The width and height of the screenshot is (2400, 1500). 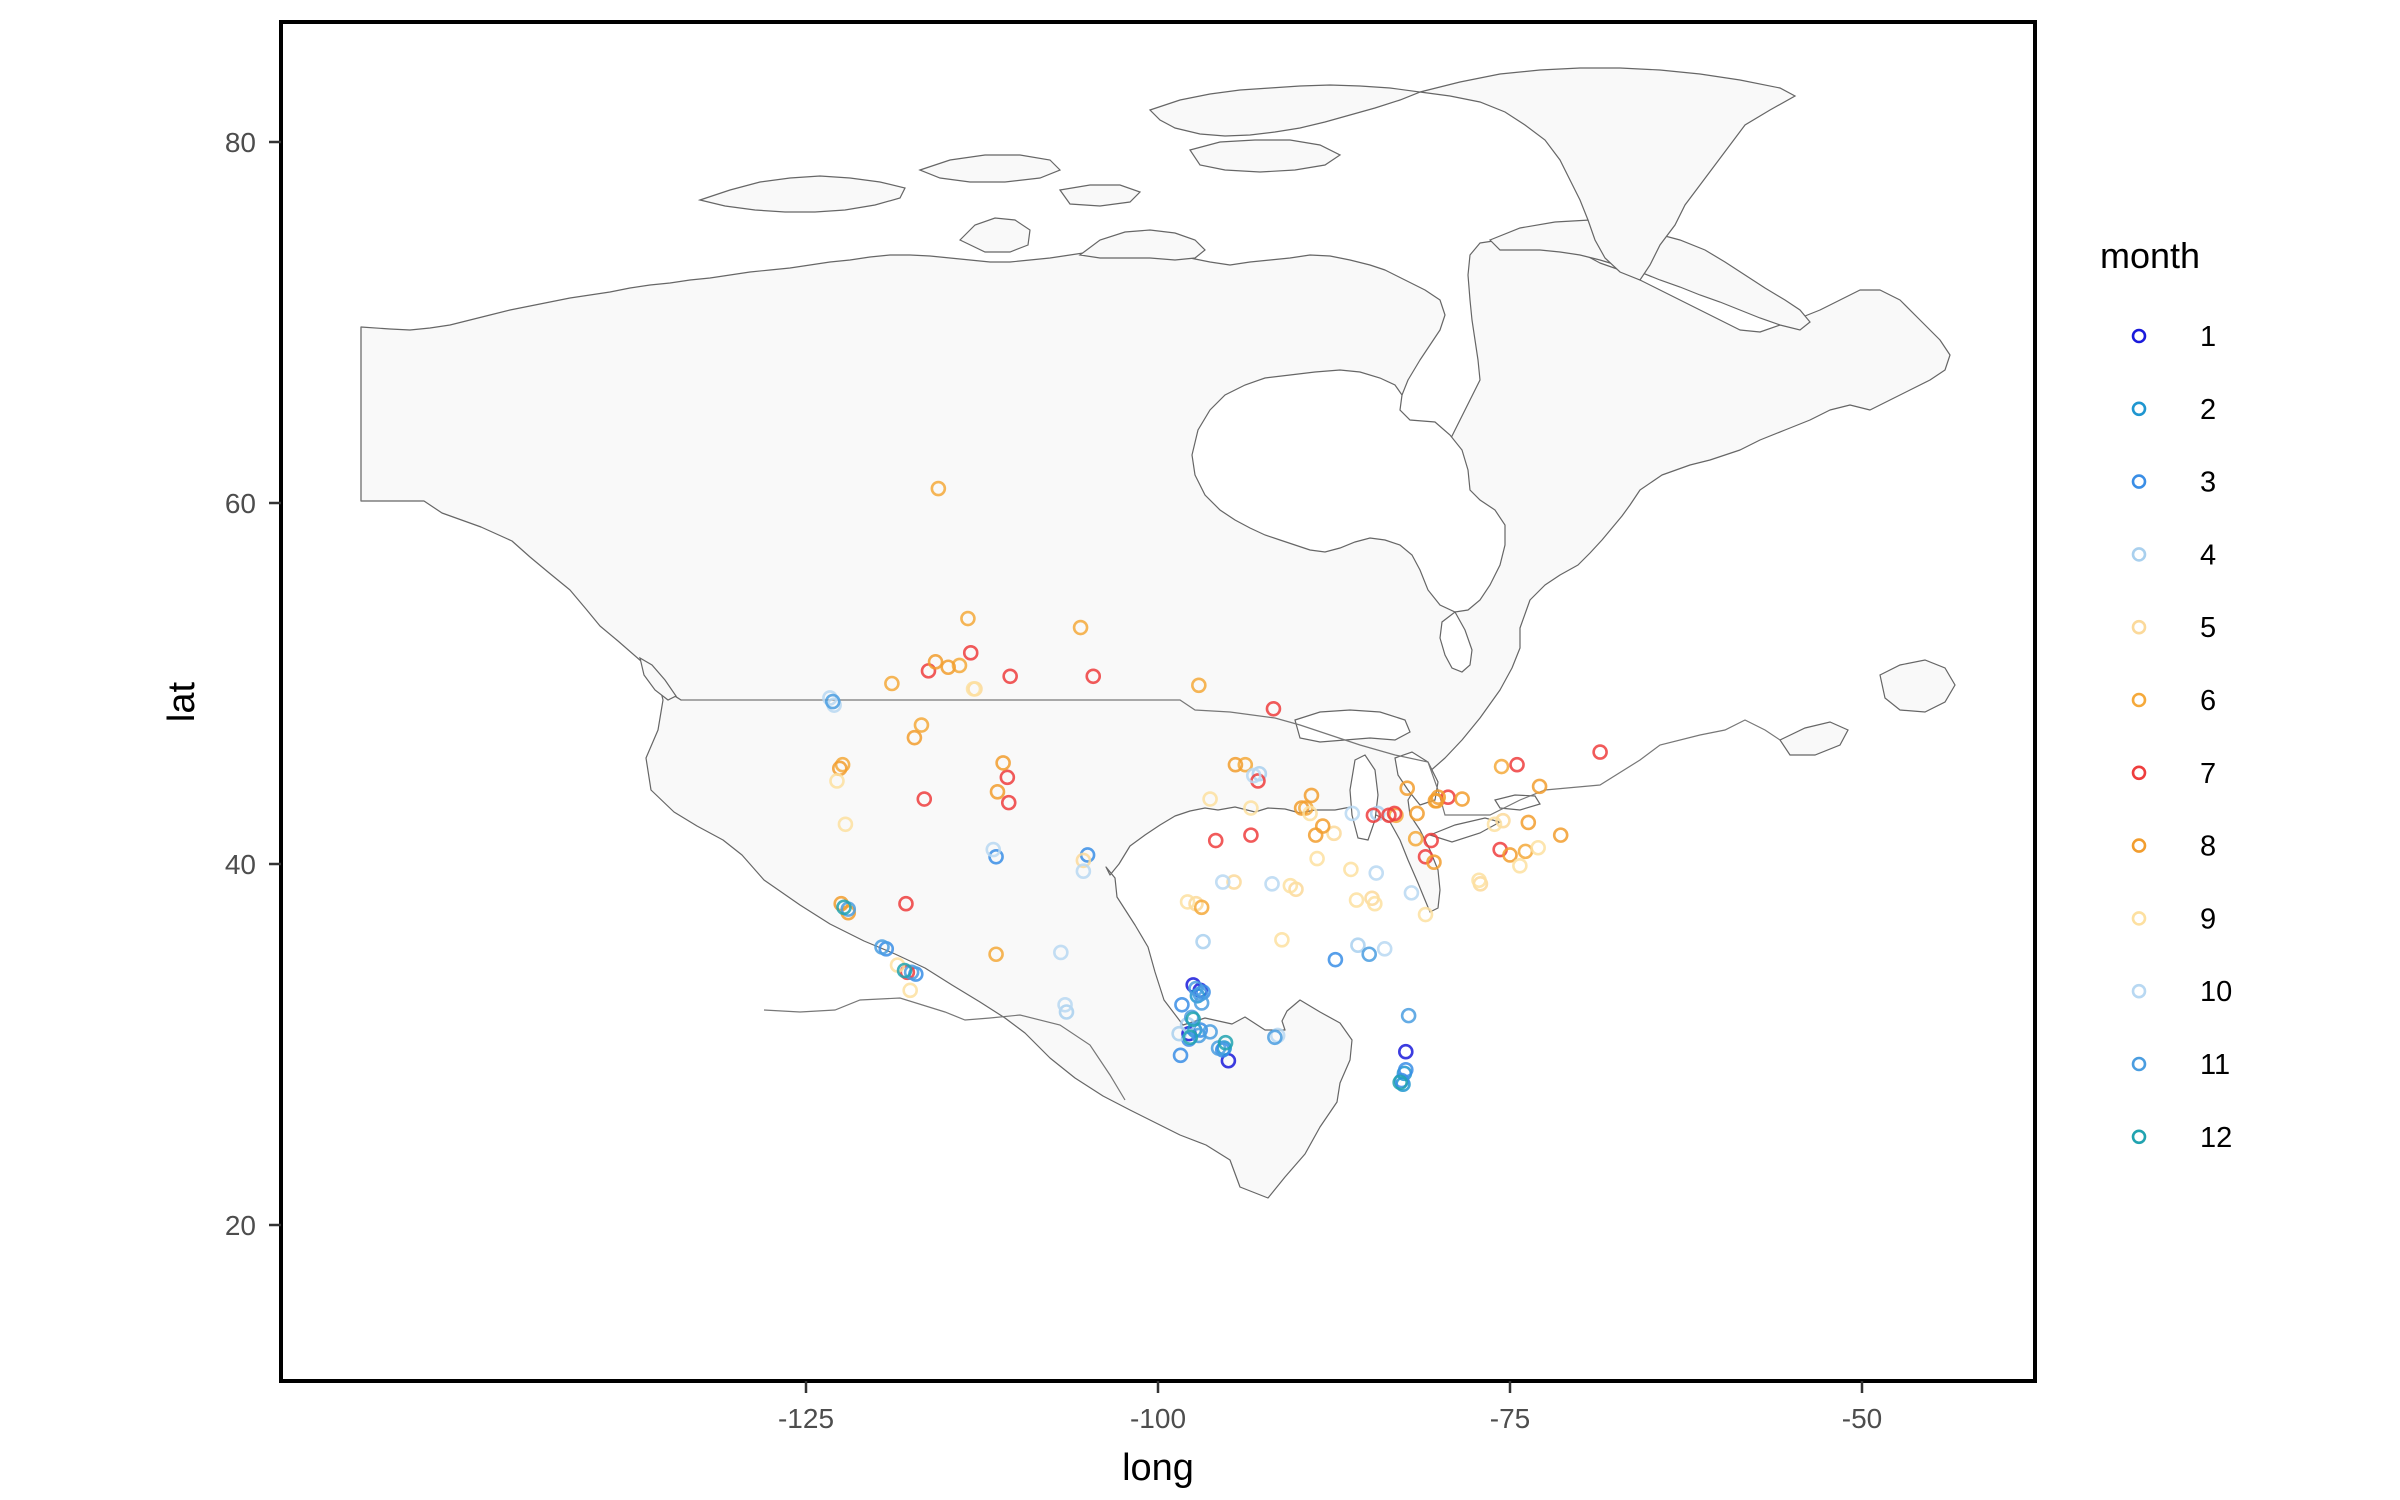 What do you see at coordinates (2208, 337) in the screenshot?
I see `legend-label-1: 1` at bounding box center [2208, 337].